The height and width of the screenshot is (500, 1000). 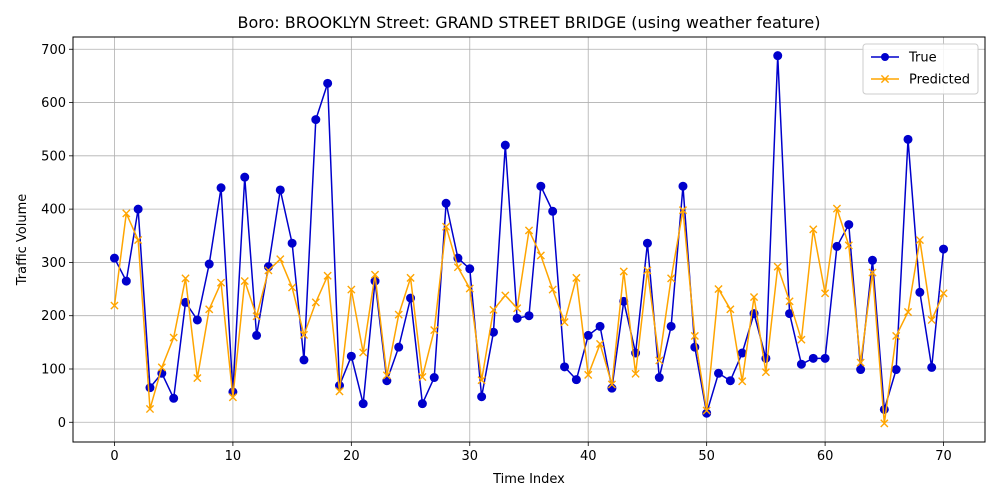 What do you see at coordinates (920, 69) in the screenshot?
I see `legend: True Predicted` at bounding box center [920, 69].